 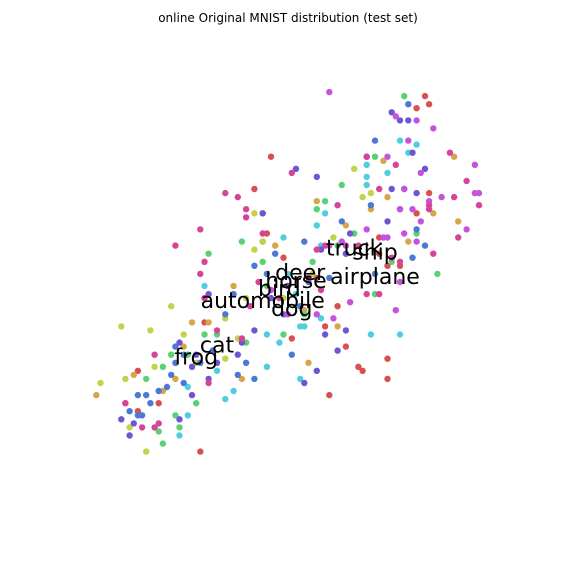 I want to click on class-label-truck: truck, so click(x=354, y=249).